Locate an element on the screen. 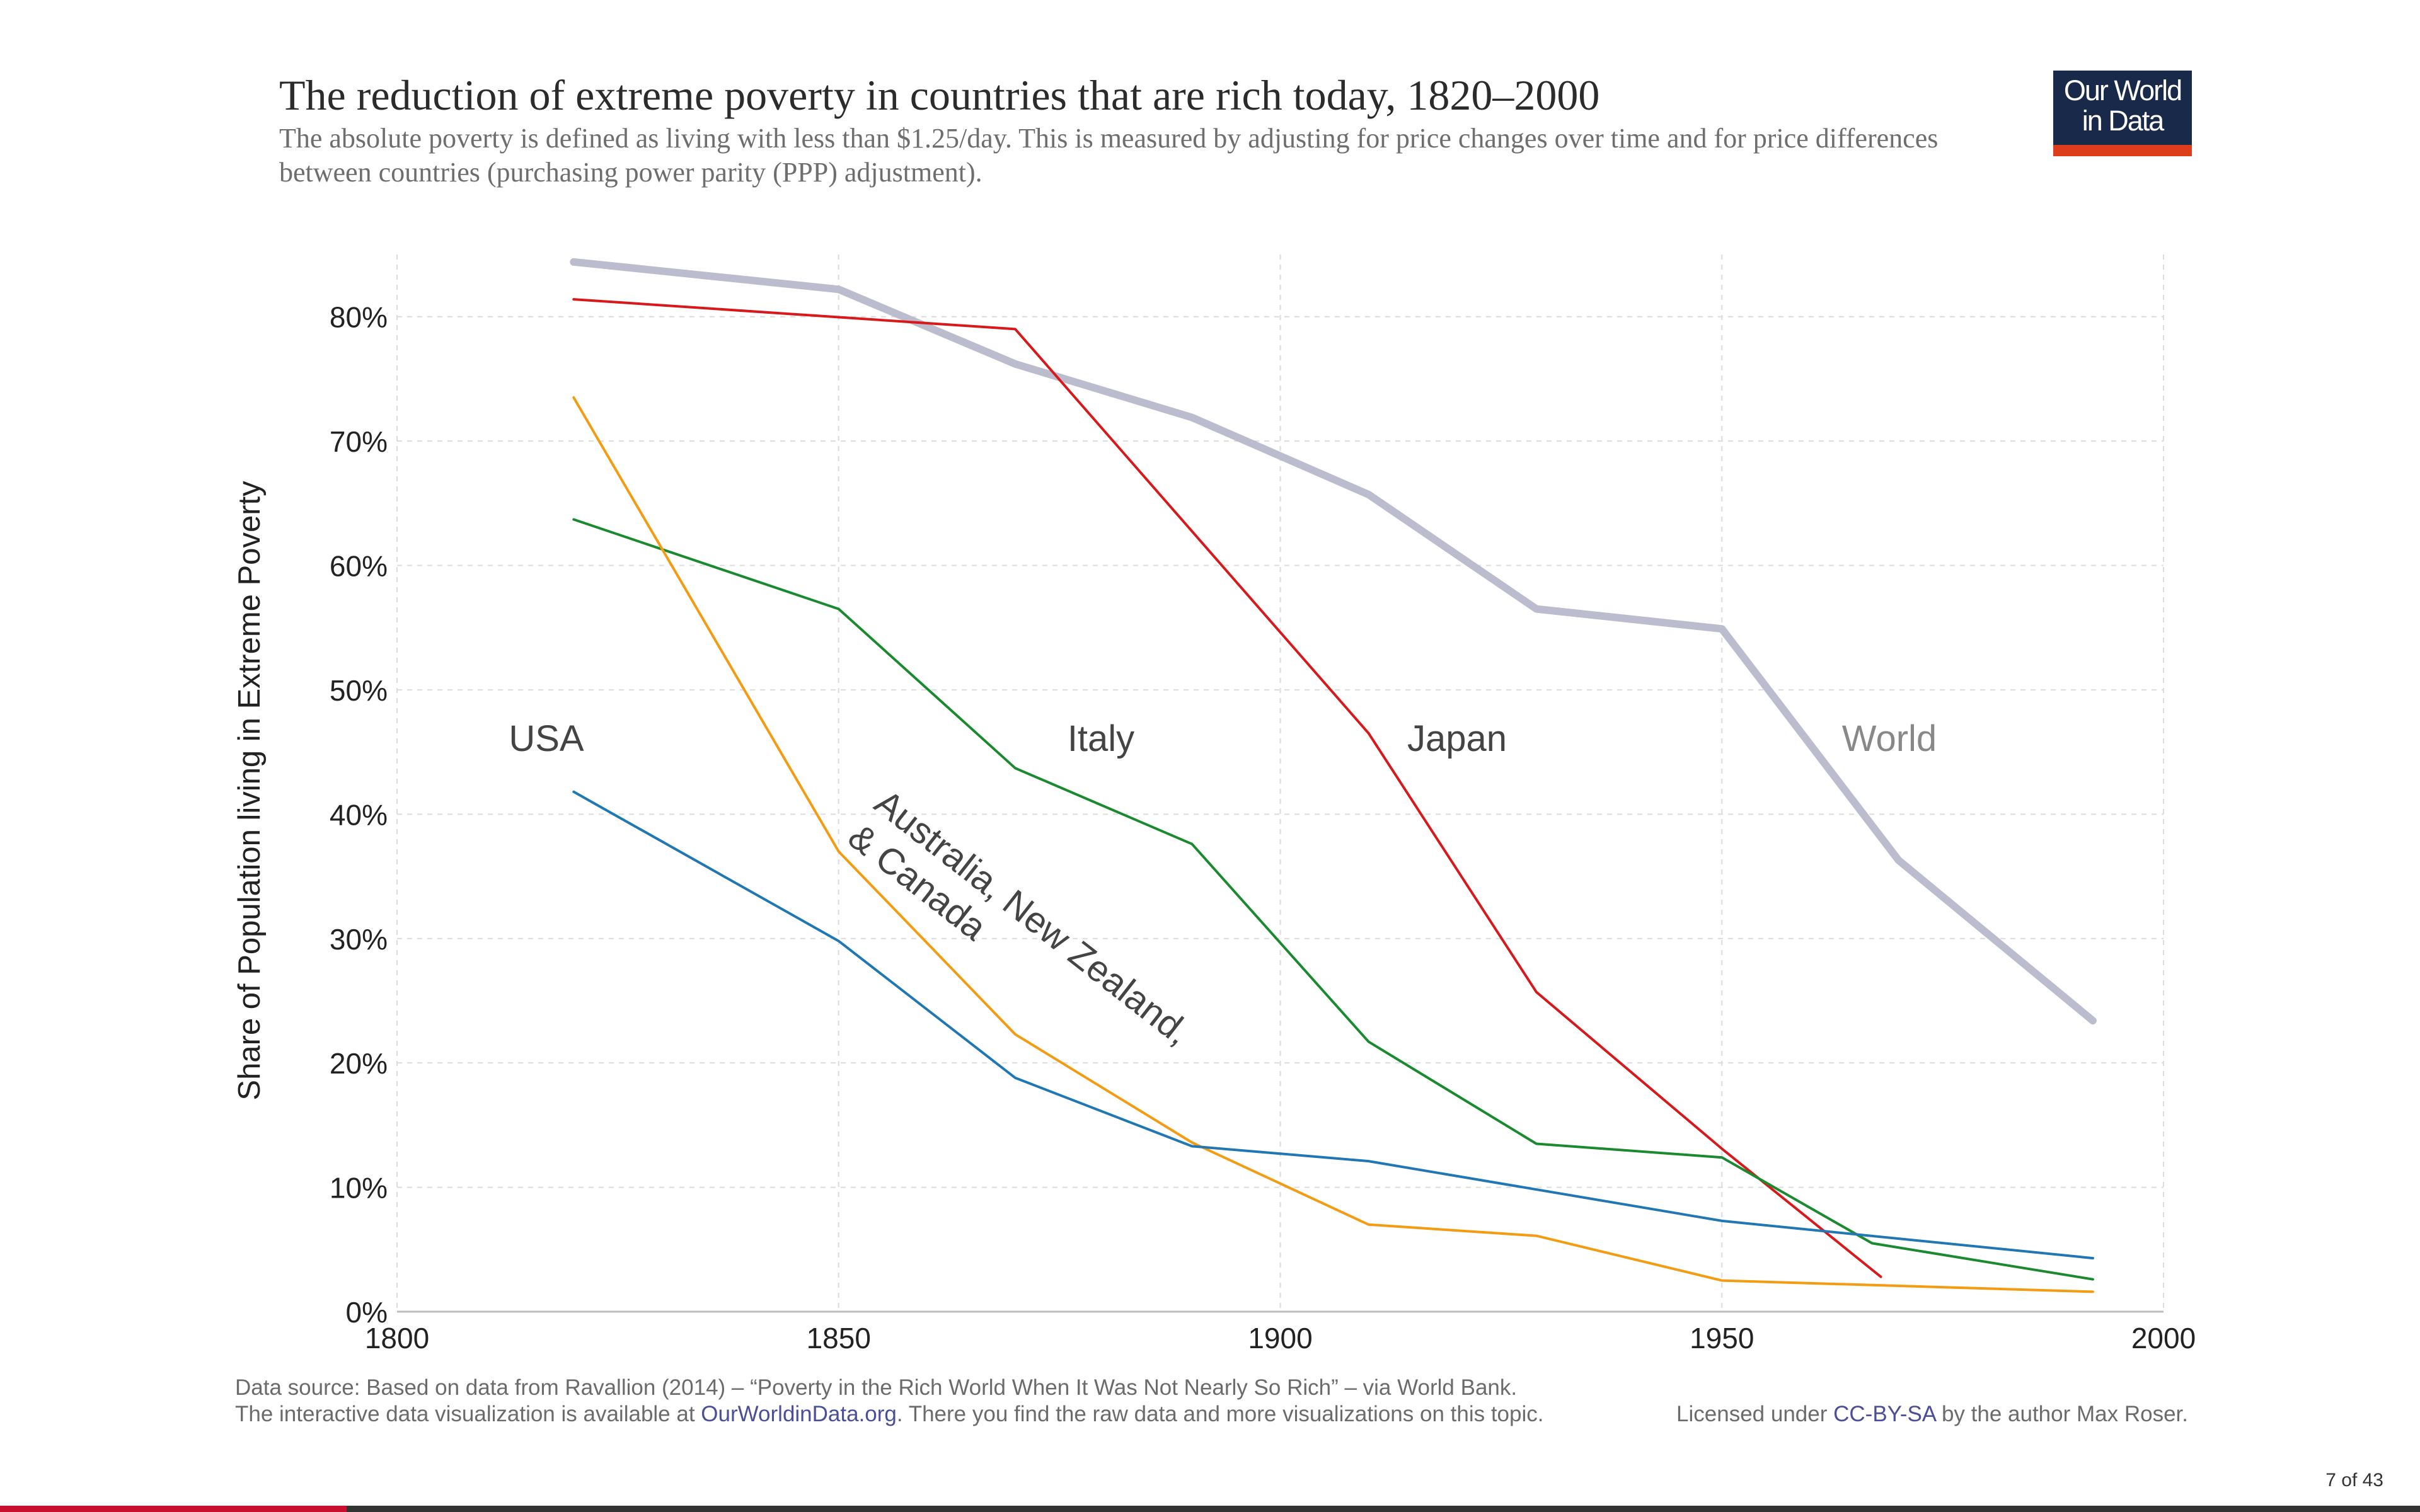 The height and width of the screenshot is (1512, 2420). y-tick-label: 60% is located at coordinates (359, 566).